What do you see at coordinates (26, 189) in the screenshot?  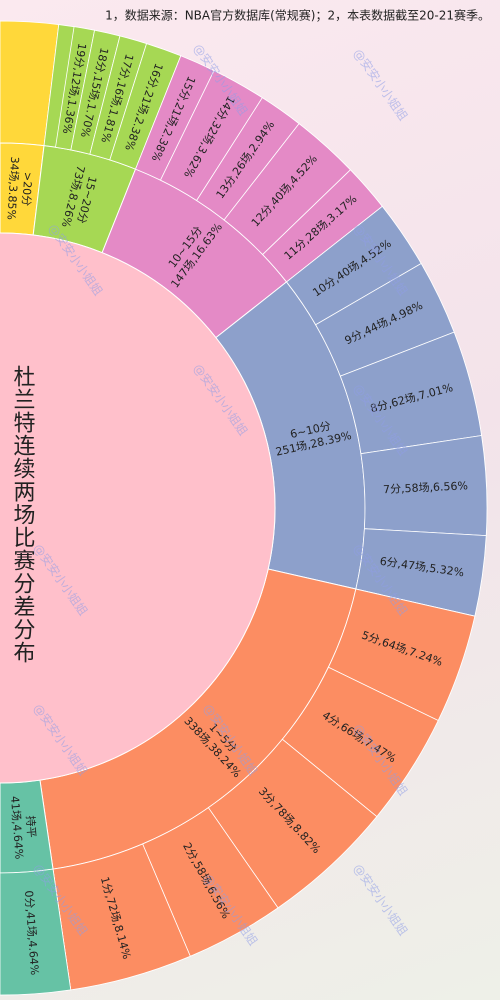 I see `group-name: >20分` at bounding box center [26, 189].